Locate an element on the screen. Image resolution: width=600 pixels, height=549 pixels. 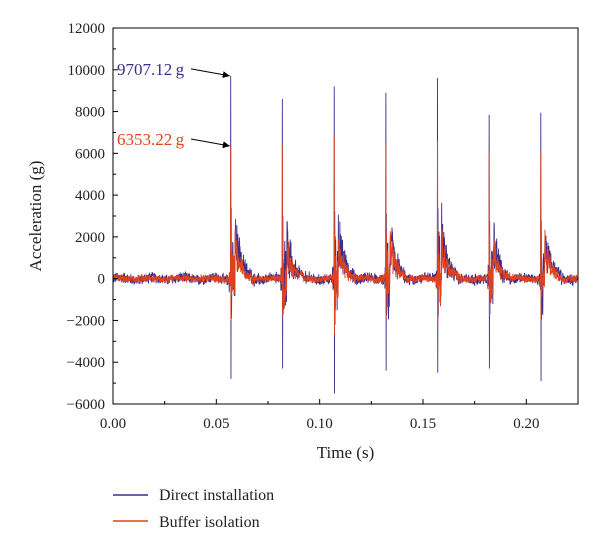
y-tick-label: 2000 is located at coordinates (90, 238).